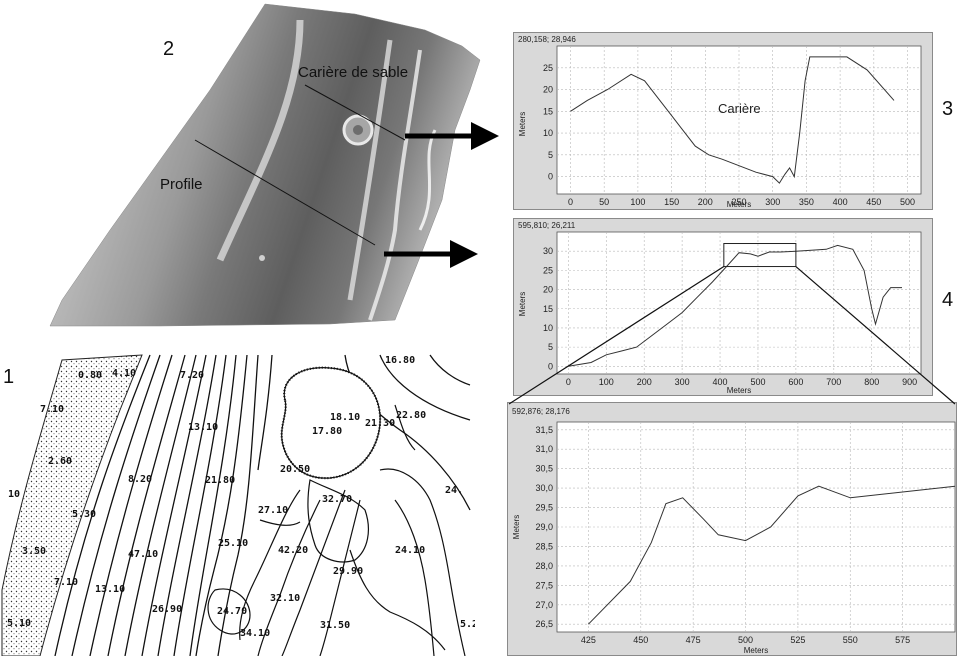 The image size is (958, 656). What do you see at coordinates (232, 611) in the screenshot?
I see `contour-elevation-label: 24.70` at bounding box center [232, 611].